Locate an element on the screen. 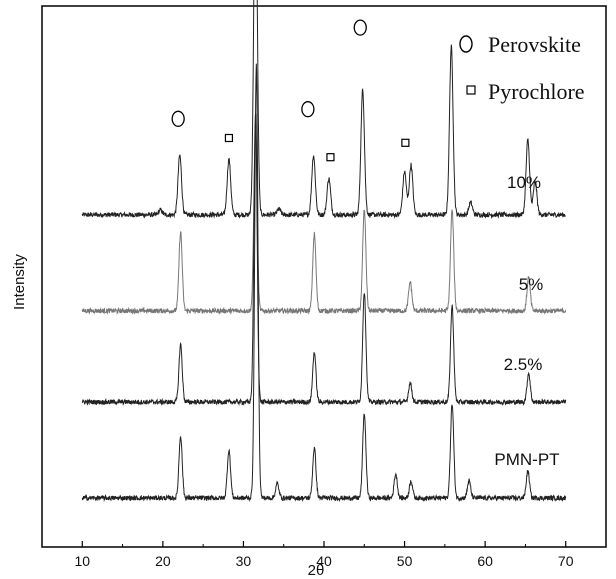 Image resolution: width=616 pixels, height=579 pixels. series-labels: 10% 5% 2.5% PMN-PT is located at coordinates (526, 321).